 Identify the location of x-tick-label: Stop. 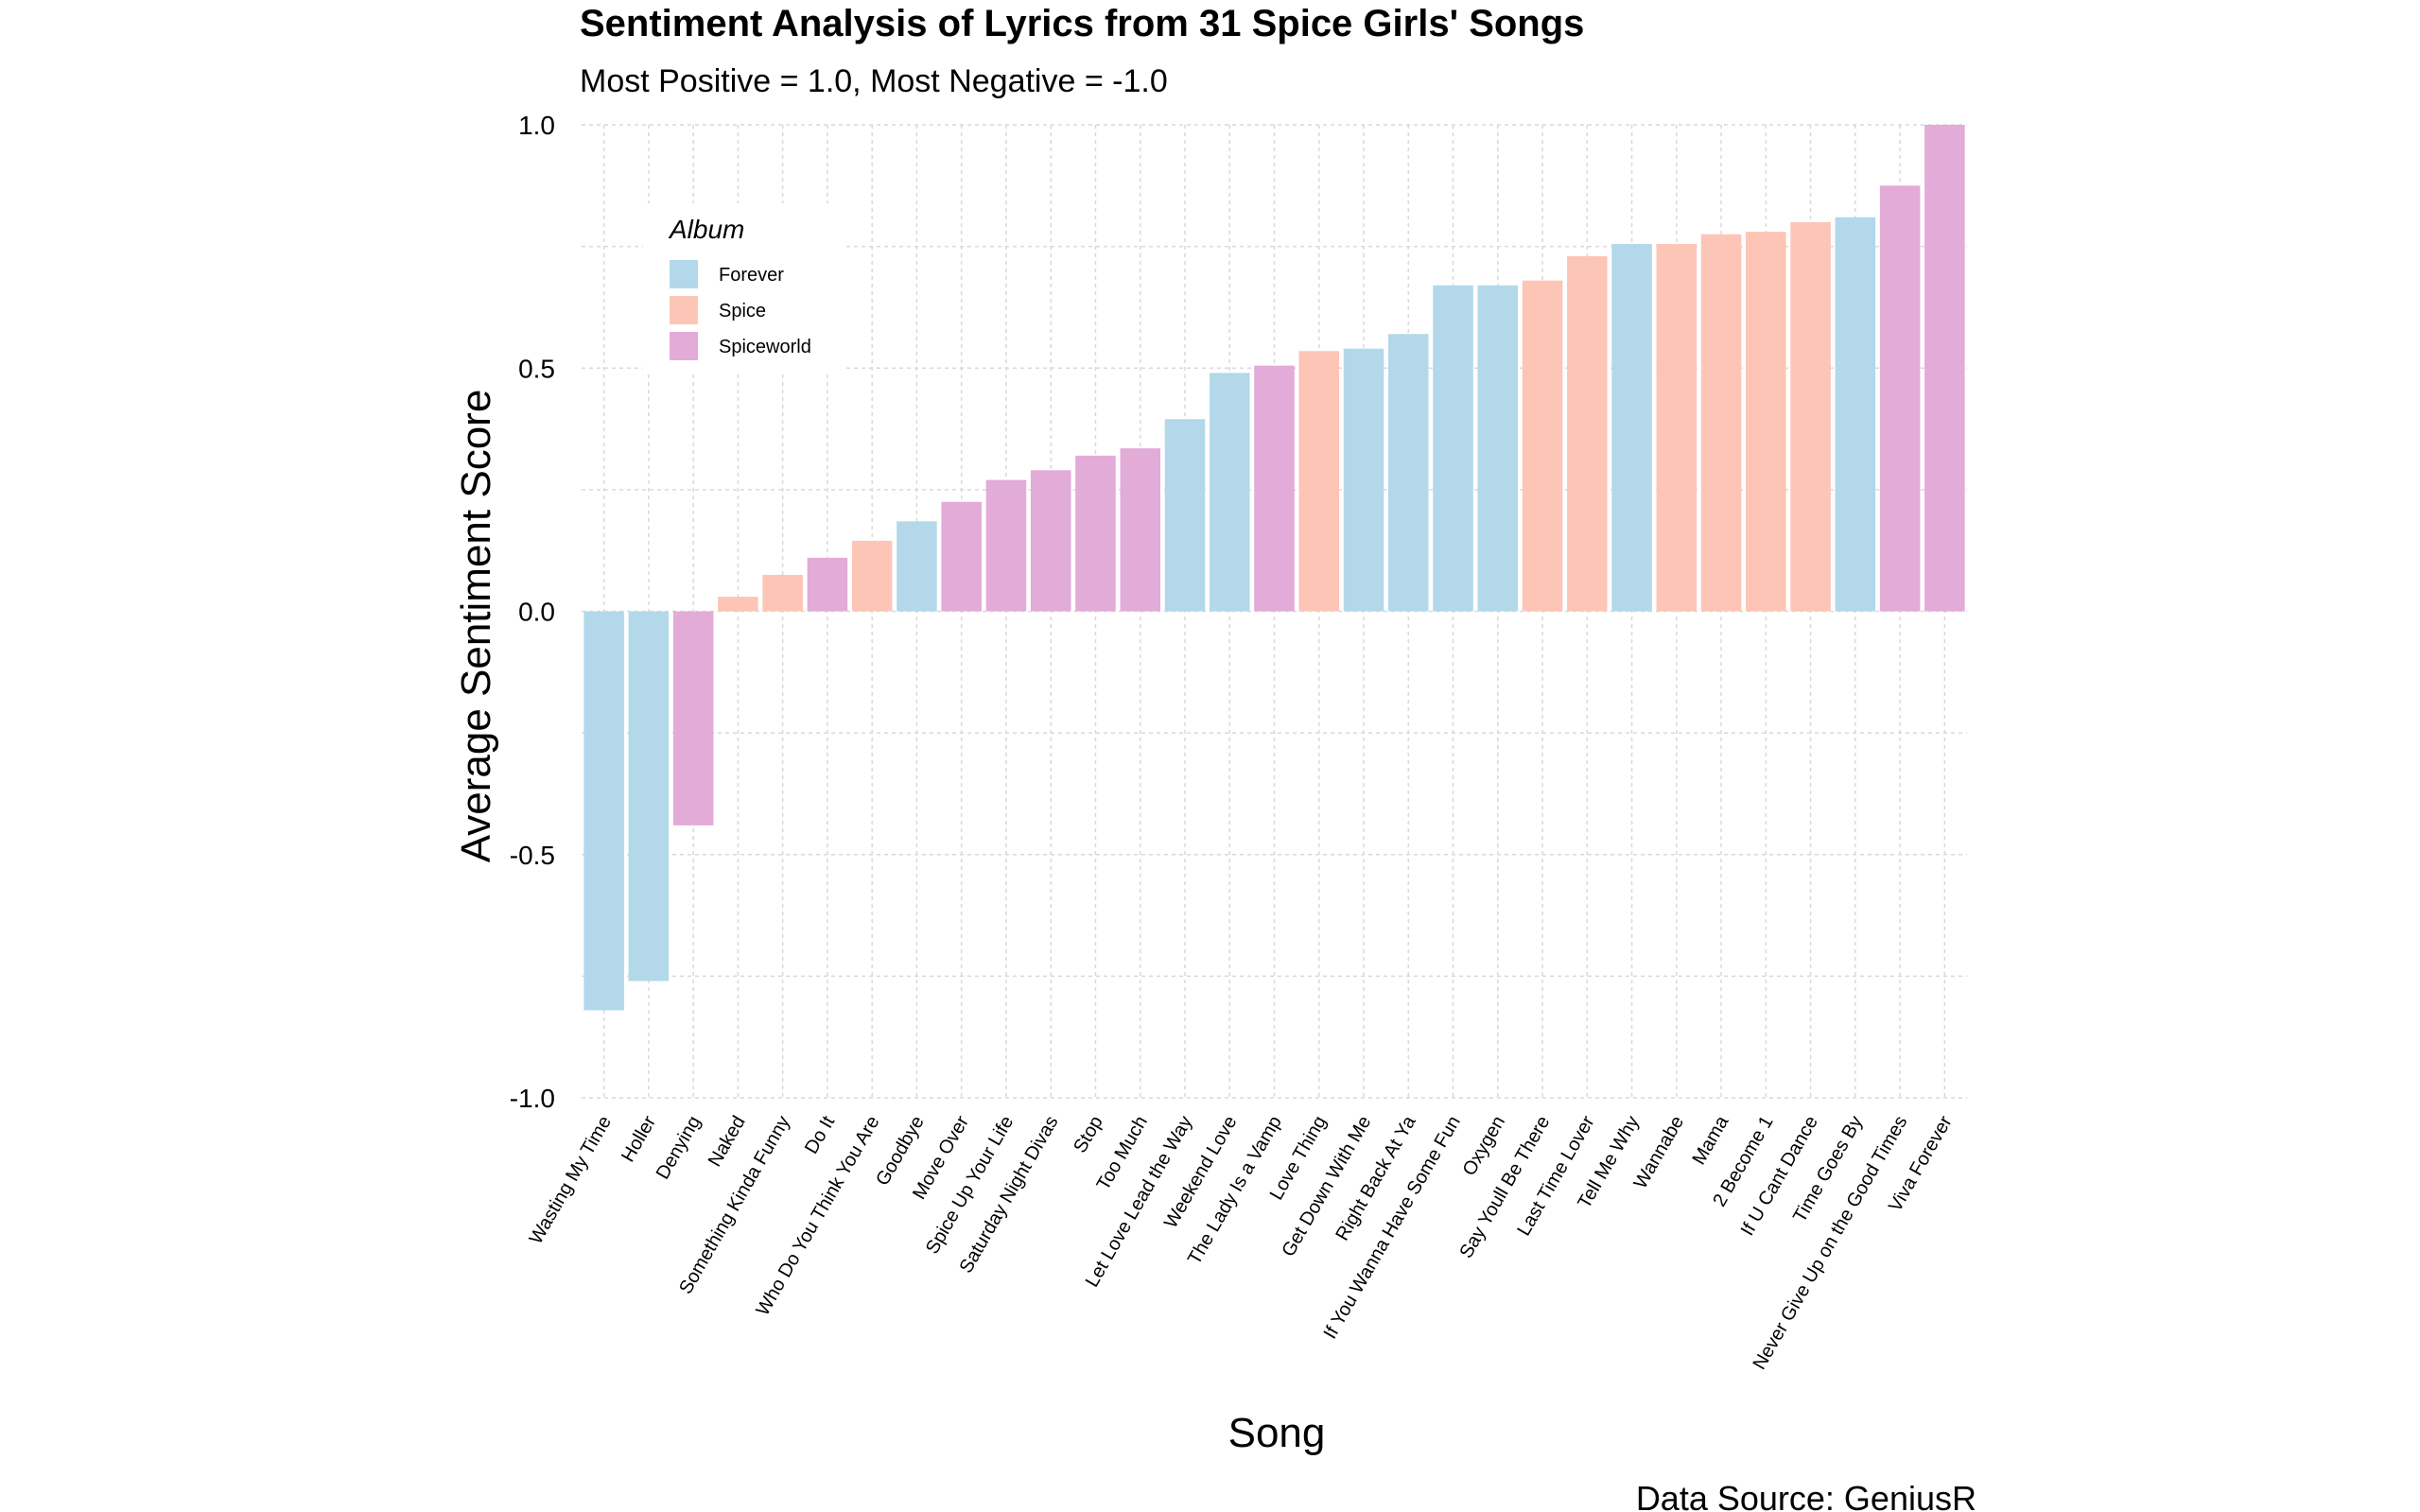
(1089, 1135).